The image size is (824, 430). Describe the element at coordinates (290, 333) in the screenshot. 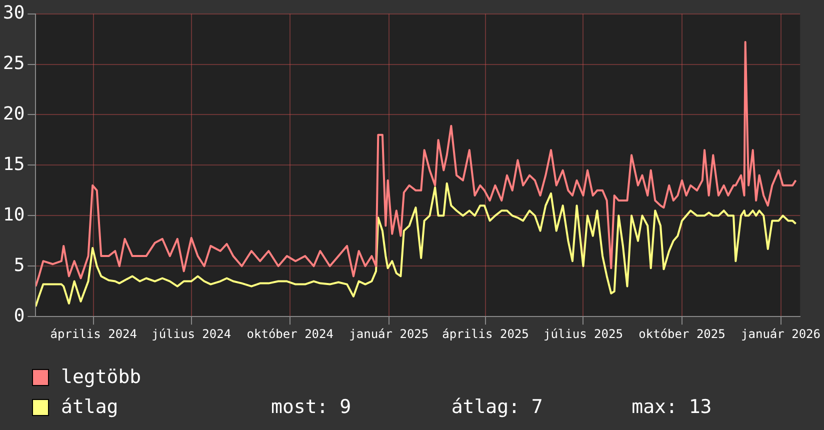

I see `x-tick-label: október 2024` at that location.